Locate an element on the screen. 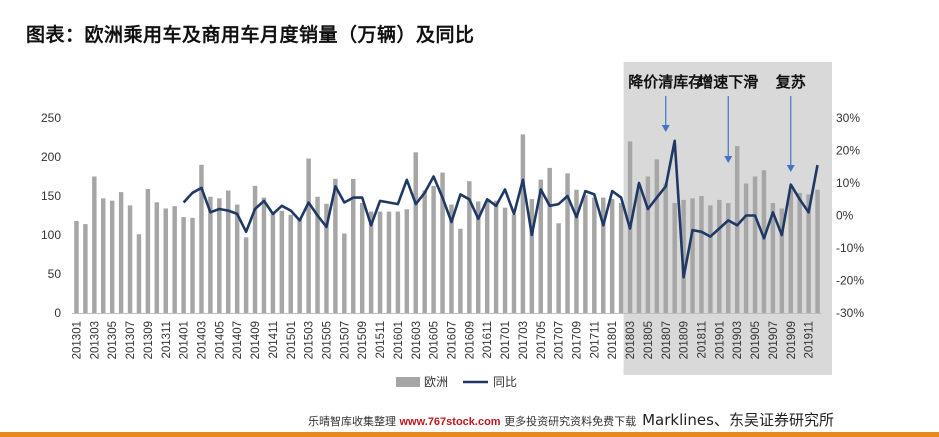 The width and height of the screenshot is (939, 437). footer-suffix: 更多投资研究资料免费下载 is located at coordinates (570, 421).